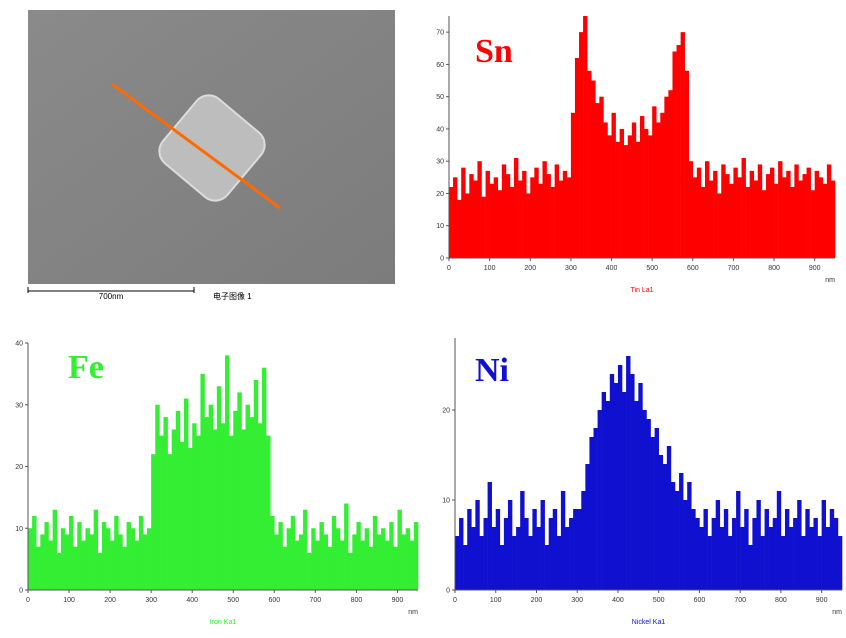  I want to click on x-tick-label: 200, so click(110, 600).